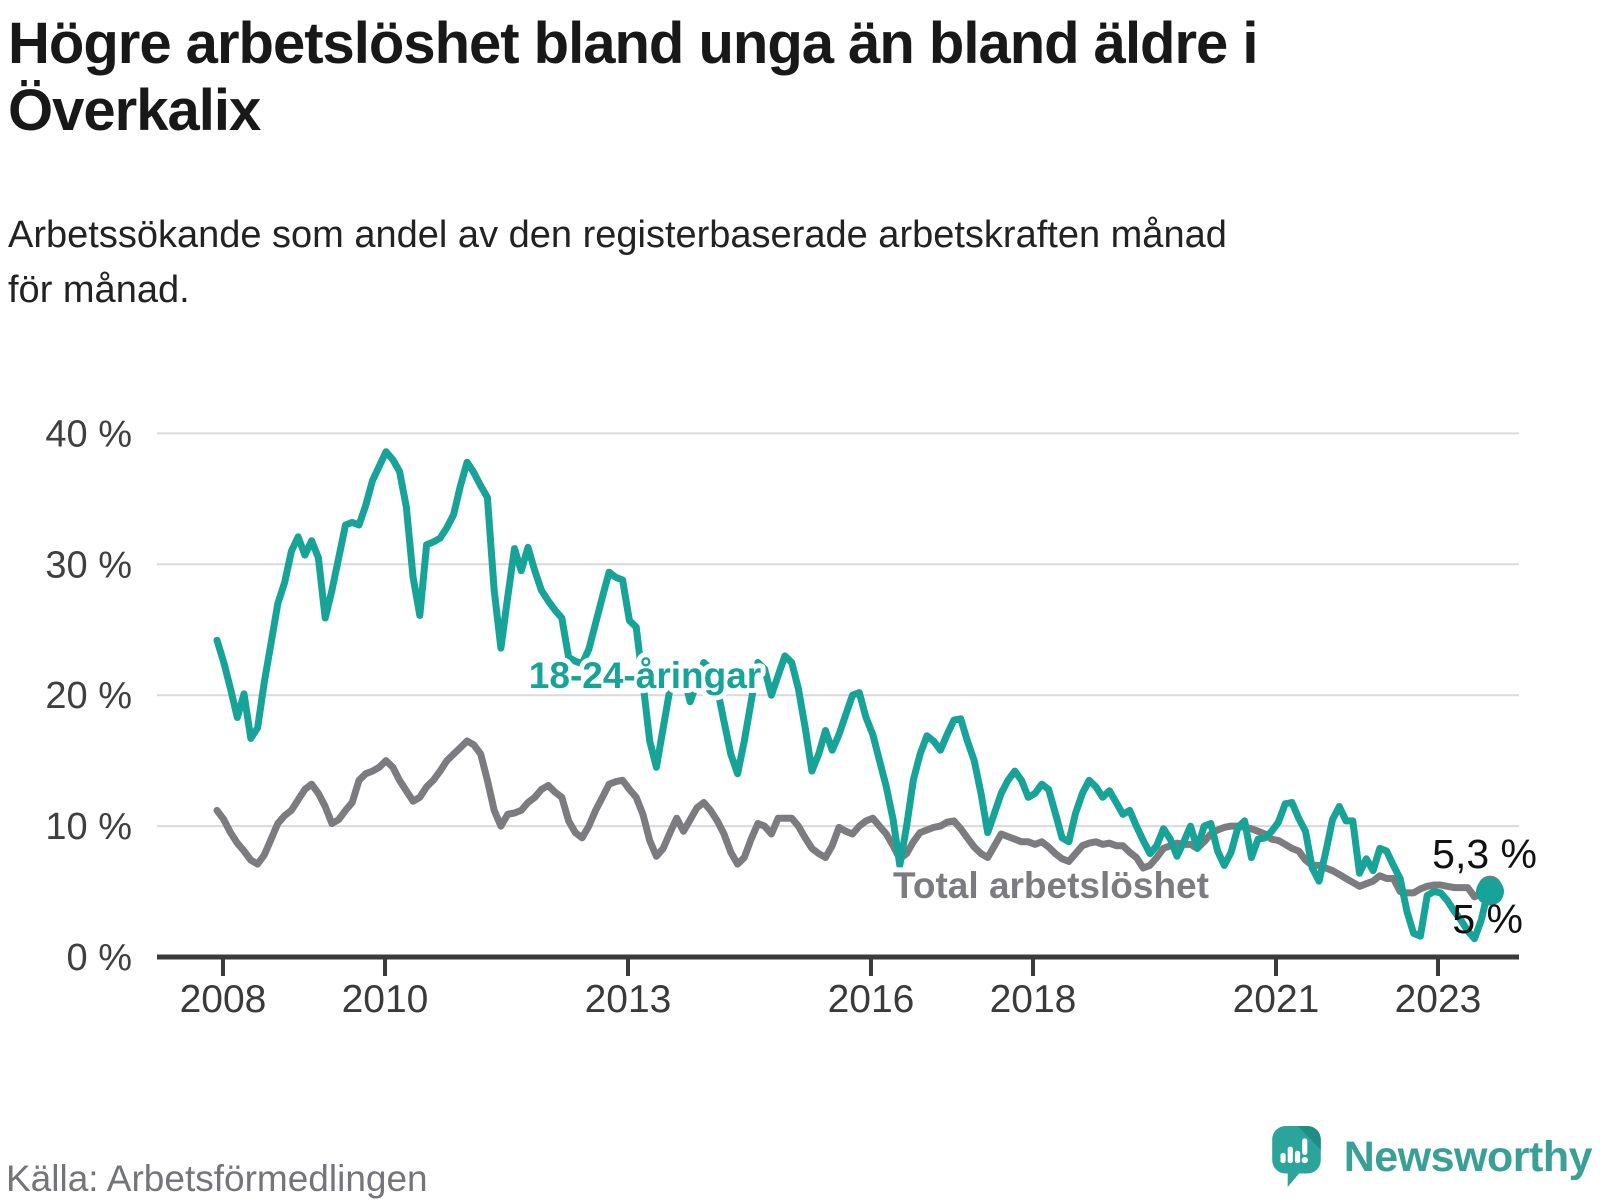 This screenshot has height=1200, width=1600. Describe the element at coordinates (852, 819) in the screenshot. I see `series-line-total-arbetslöshet` at that location.